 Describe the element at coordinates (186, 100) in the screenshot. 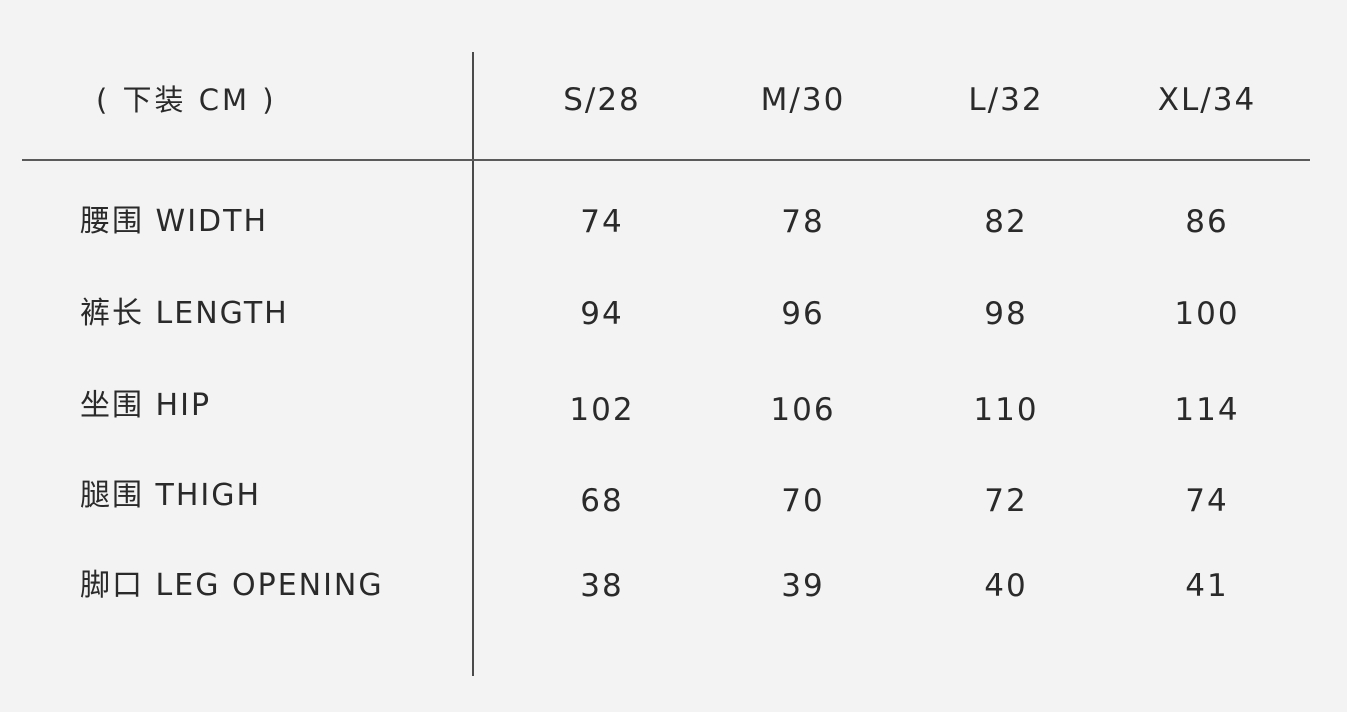

I see `unit-label: ( 下装 CM )` at that location.